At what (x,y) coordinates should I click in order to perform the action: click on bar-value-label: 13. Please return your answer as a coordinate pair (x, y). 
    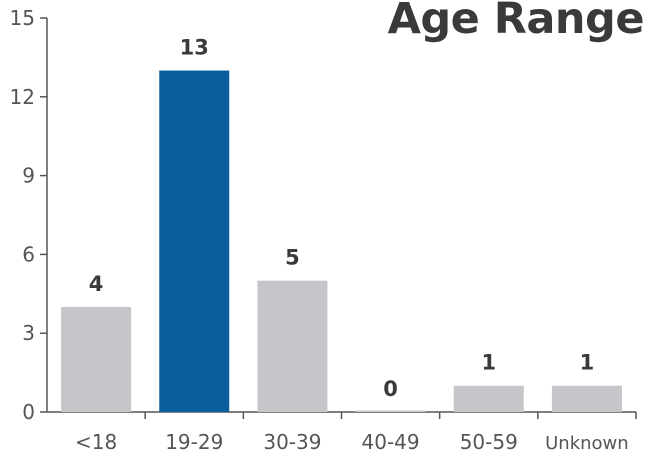
    Looking at the image, I should click on (194, 48).